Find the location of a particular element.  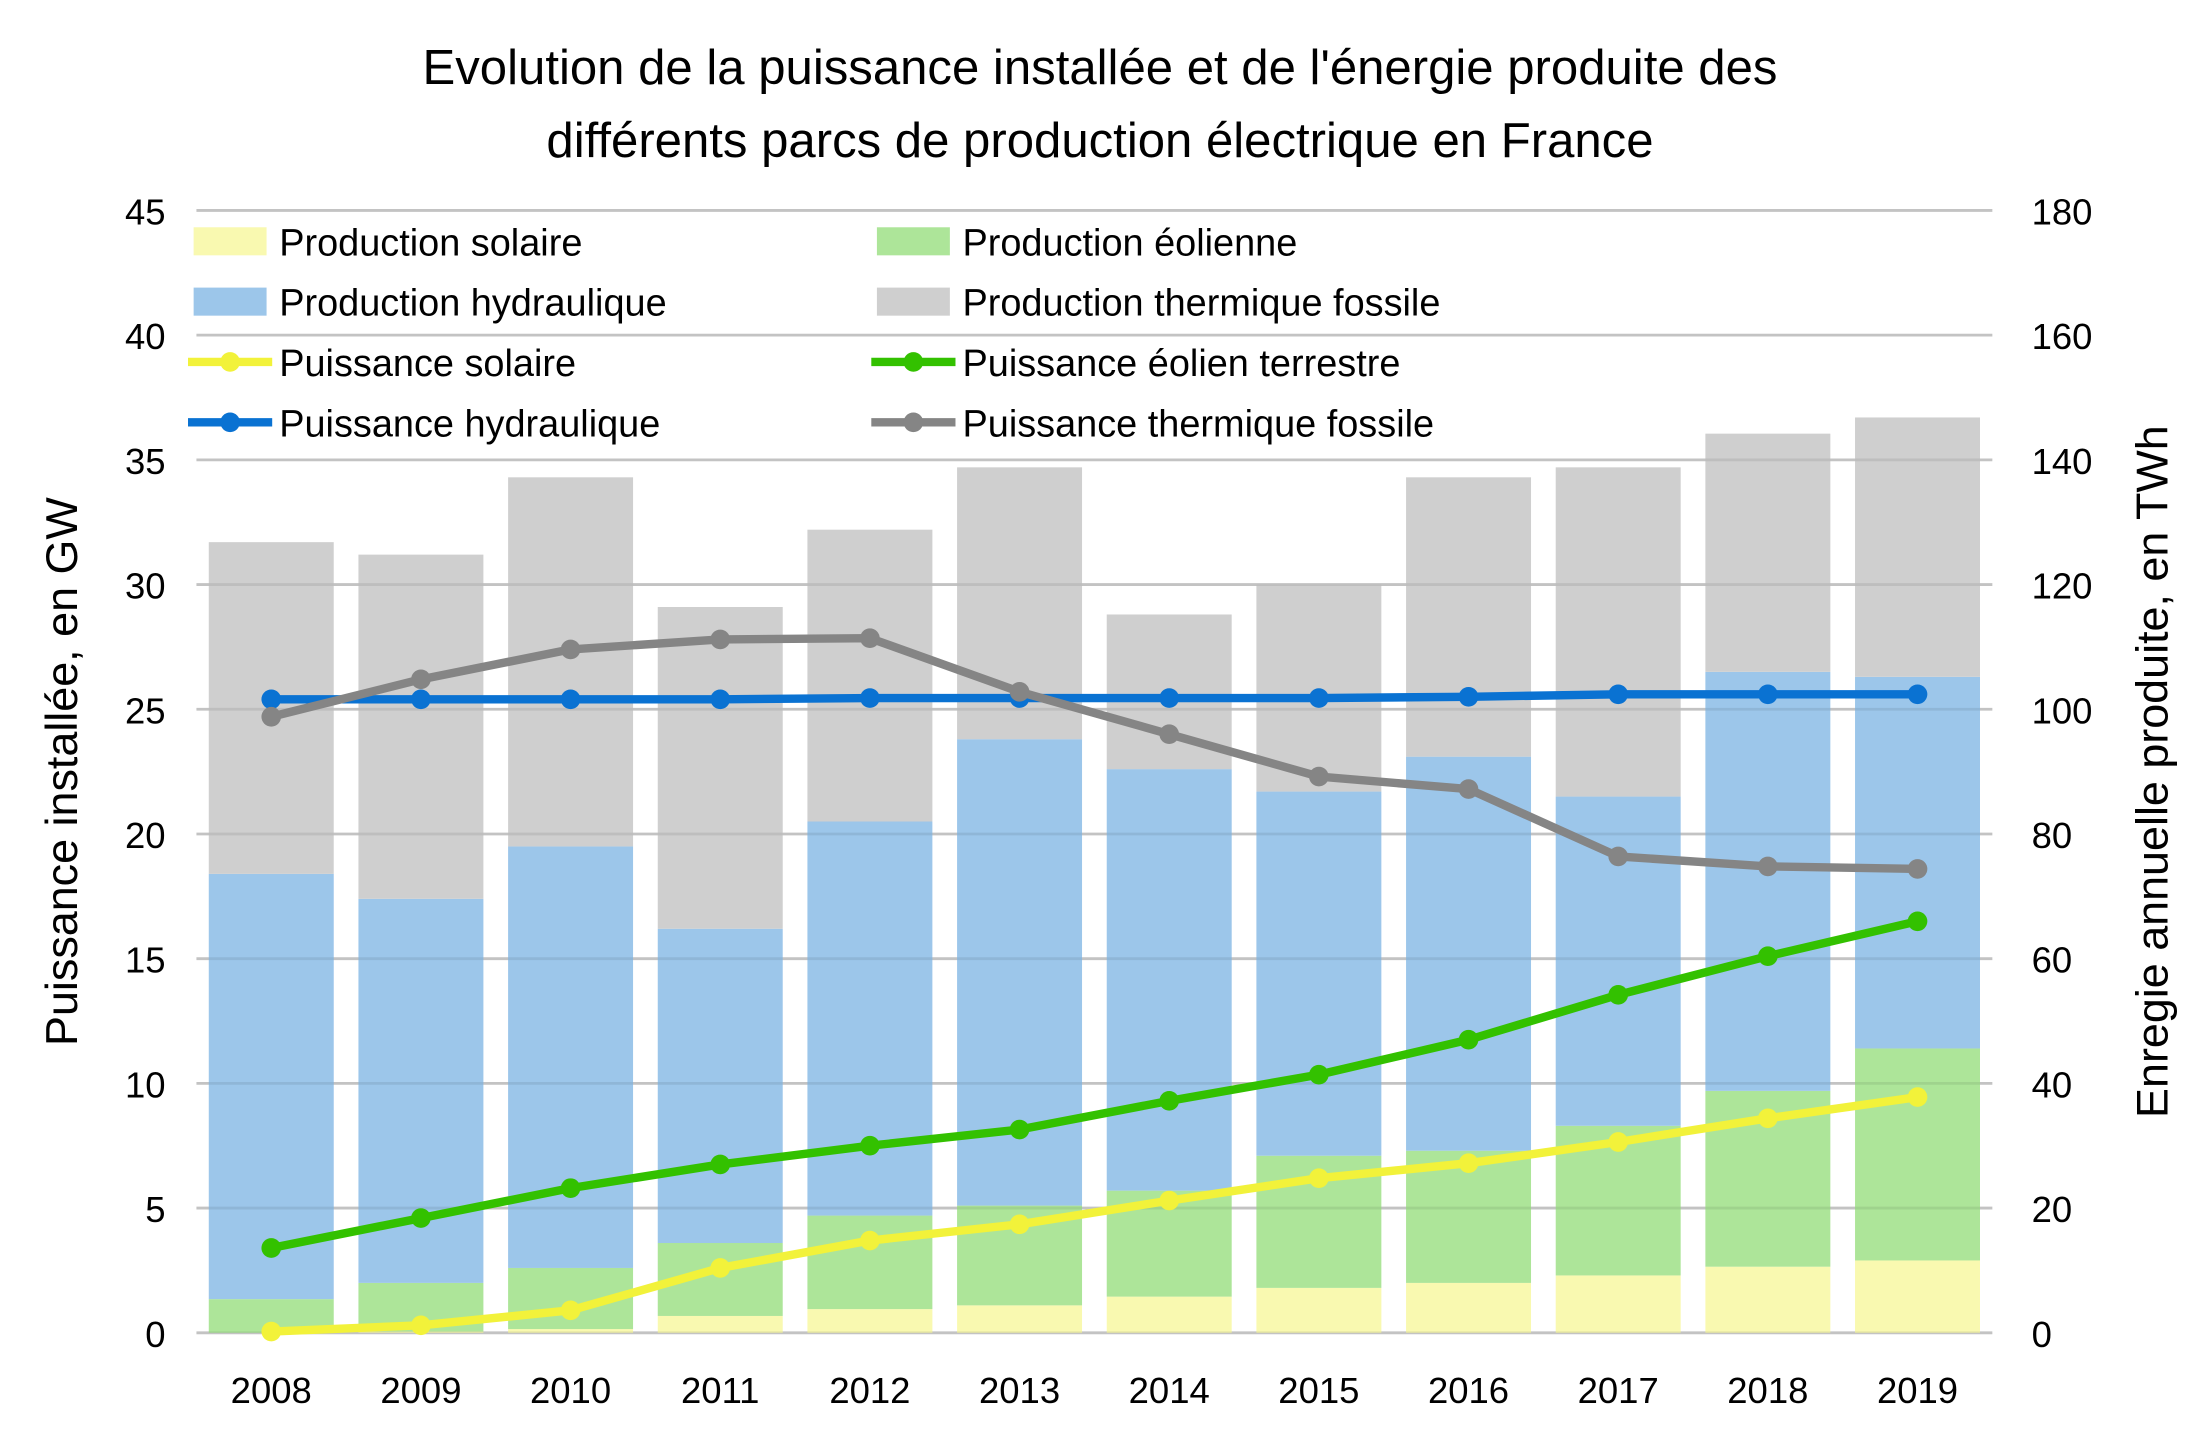

point-puissance-thermique-fossile-2011 is located at coordinates (720, 639).